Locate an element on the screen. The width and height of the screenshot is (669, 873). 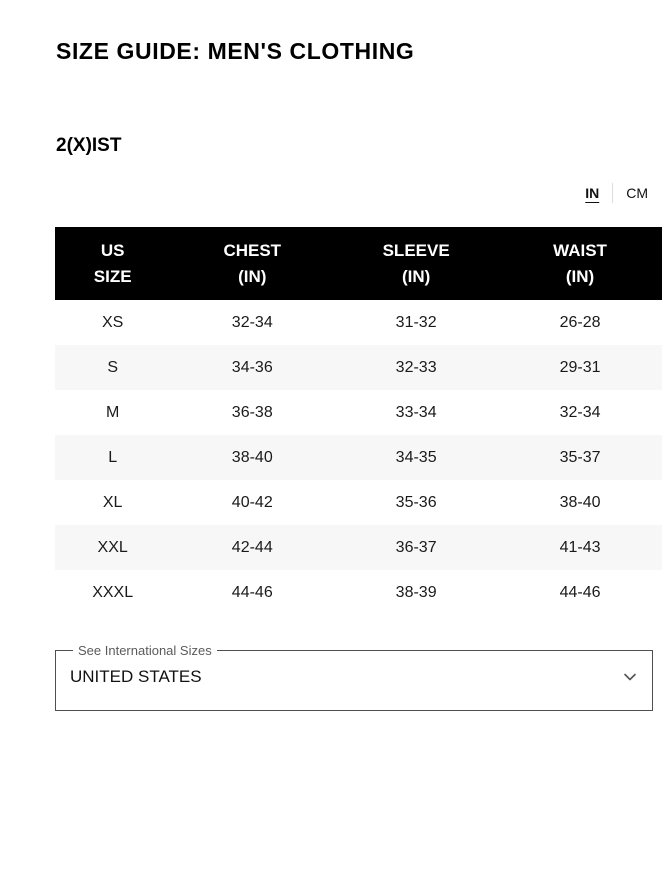
chest-cell: 34-36 is located at coordinates (252, 367).